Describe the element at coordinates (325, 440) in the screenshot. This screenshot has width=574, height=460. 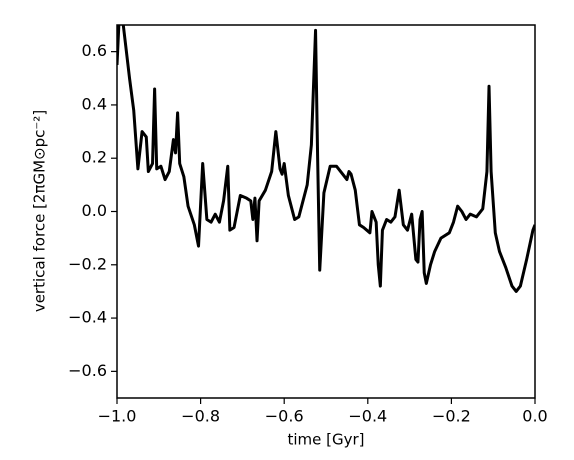
I see `x-axis-label: time [Gyr]` at that location.